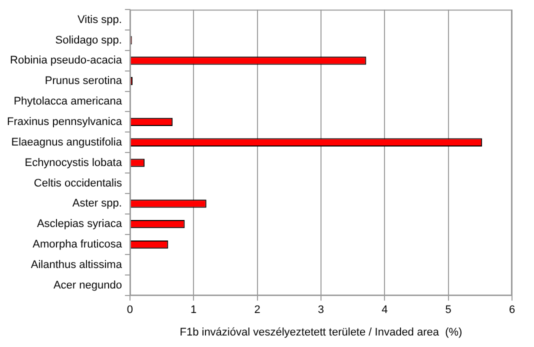 This screenshot has height=347, width=534. I want to click on y-tick-label: Aster spp., so click(97, 204).